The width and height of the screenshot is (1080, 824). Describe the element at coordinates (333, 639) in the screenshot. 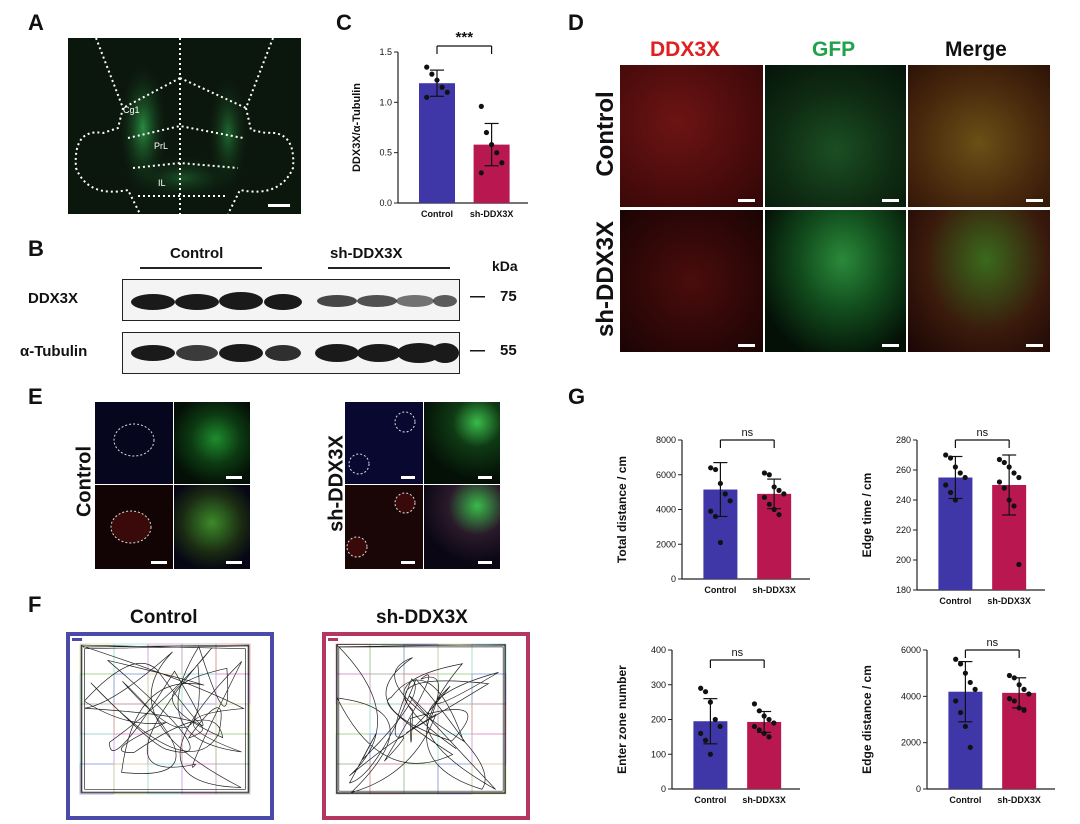

I see `arena-tag` at that location.